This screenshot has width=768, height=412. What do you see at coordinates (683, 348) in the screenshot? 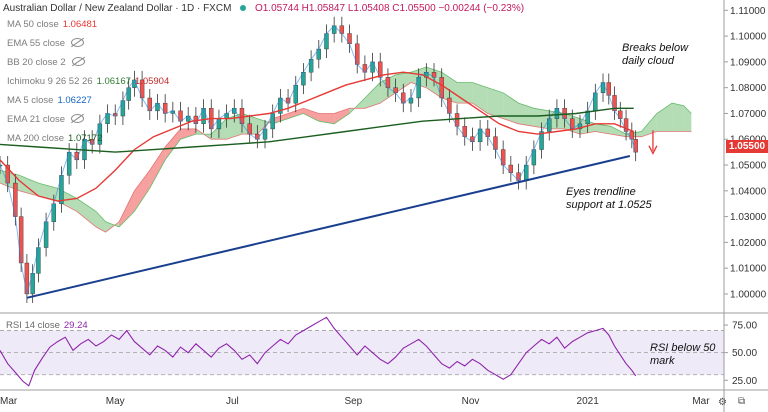
I see `annotation-line: RSI below 50` at bounding box center [683, 348].